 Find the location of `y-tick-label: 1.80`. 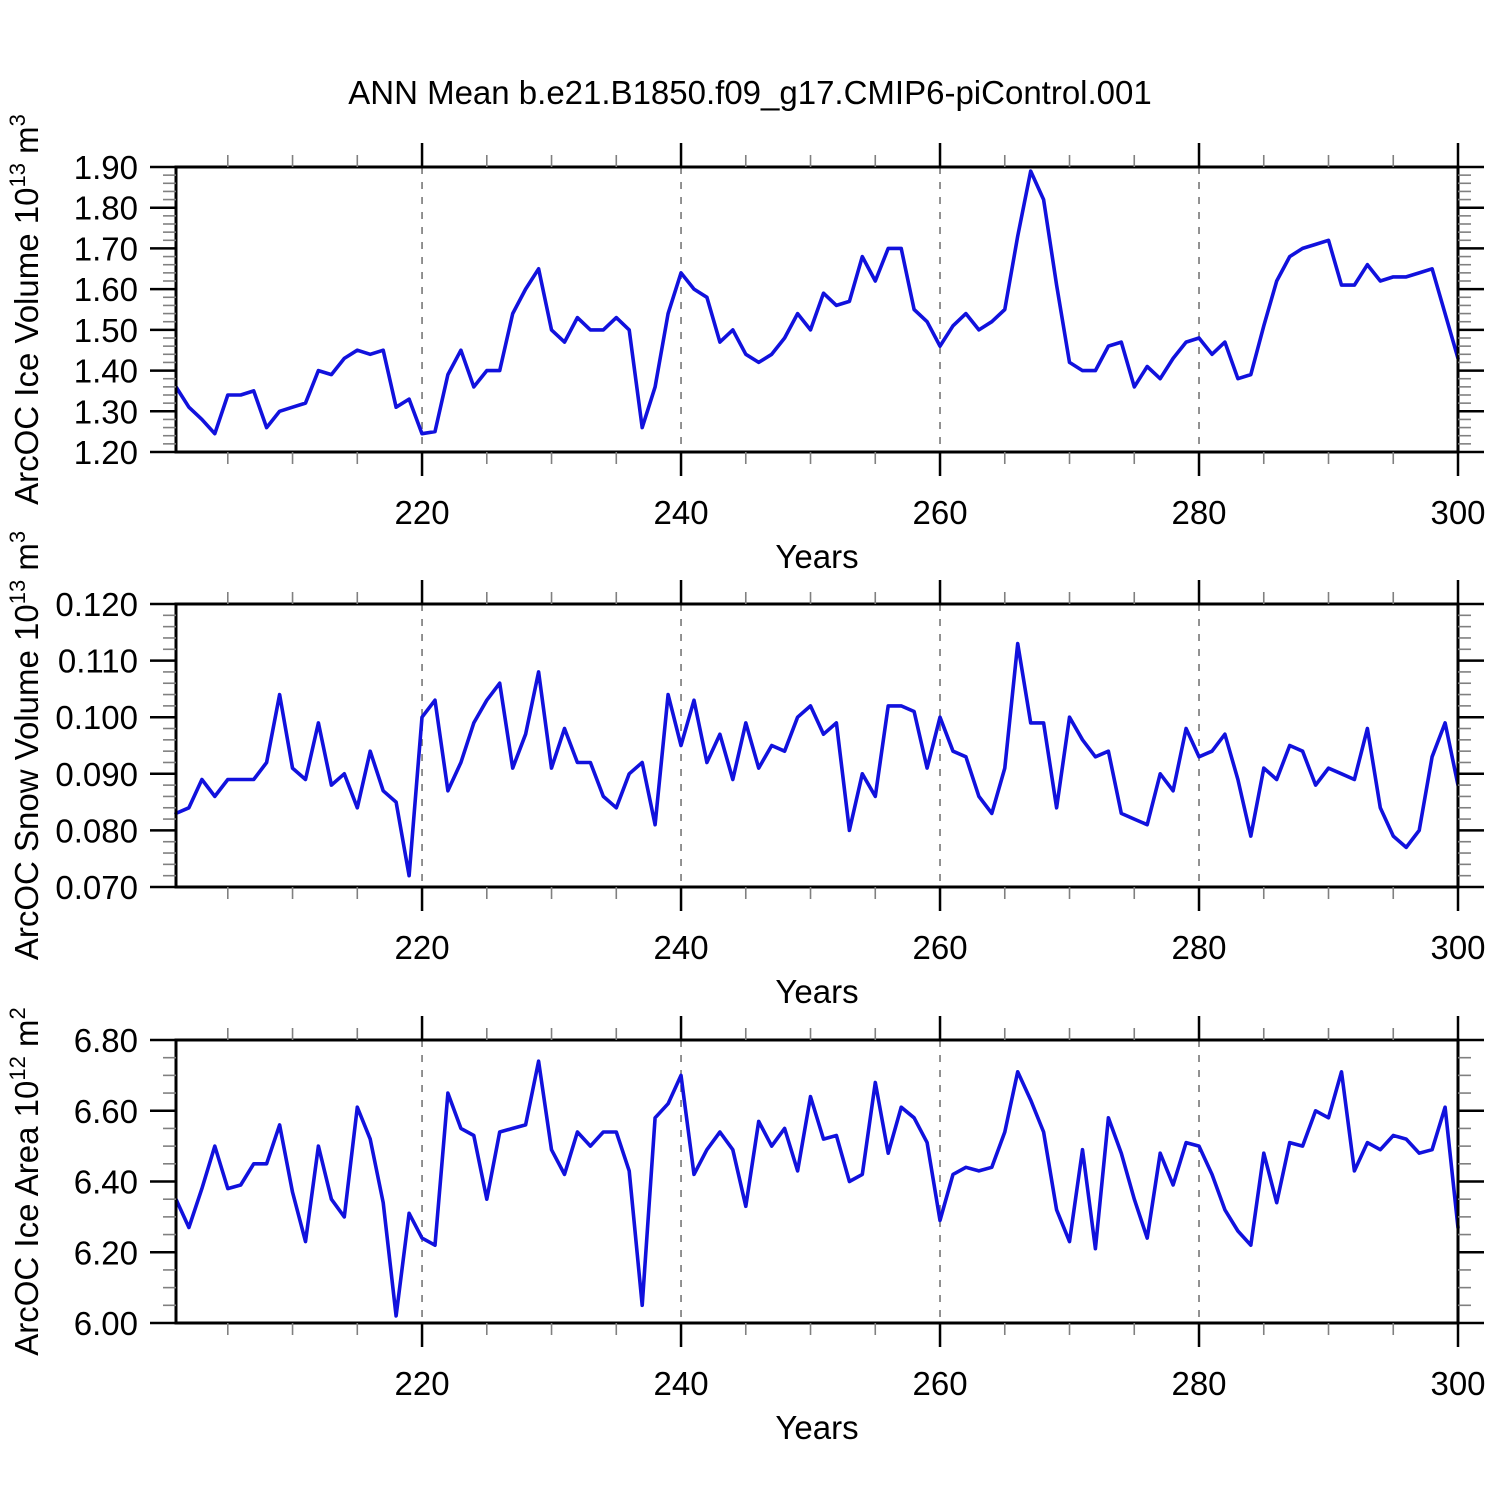

y-tick-label: 1.80 is located at coordinates (106, 208).